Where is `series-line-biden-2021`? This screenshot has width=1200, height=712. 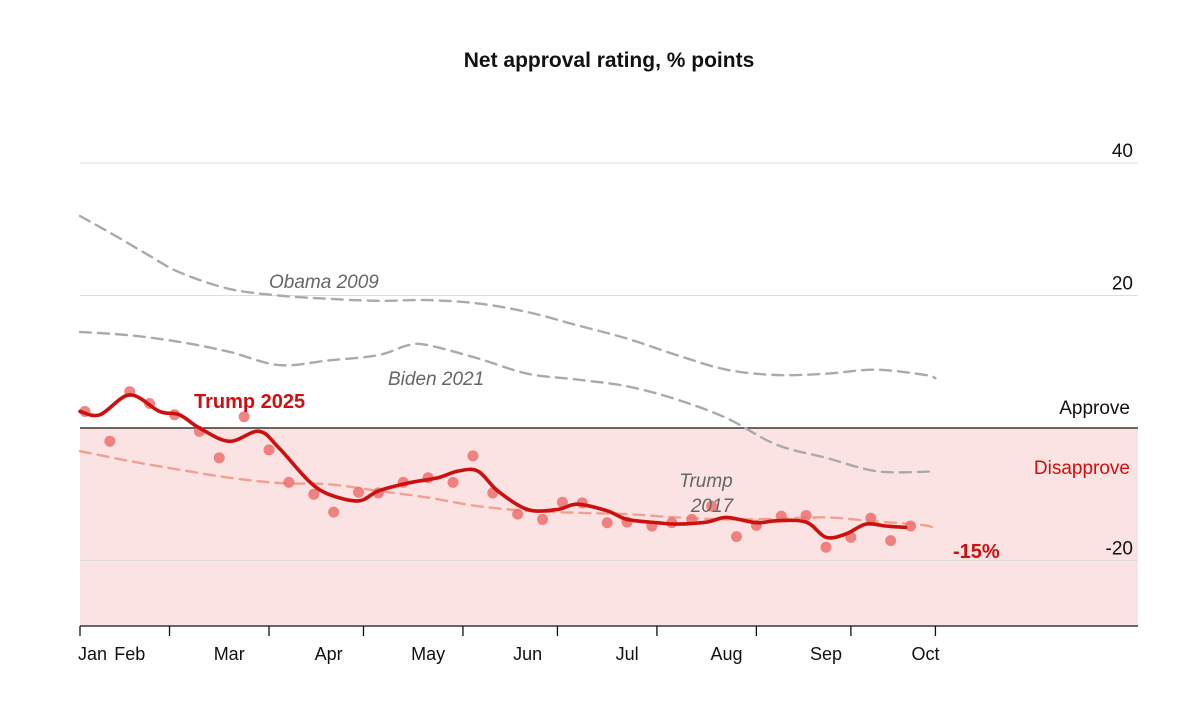 series-line-biden-2021 is located at coordinates (507, 402).